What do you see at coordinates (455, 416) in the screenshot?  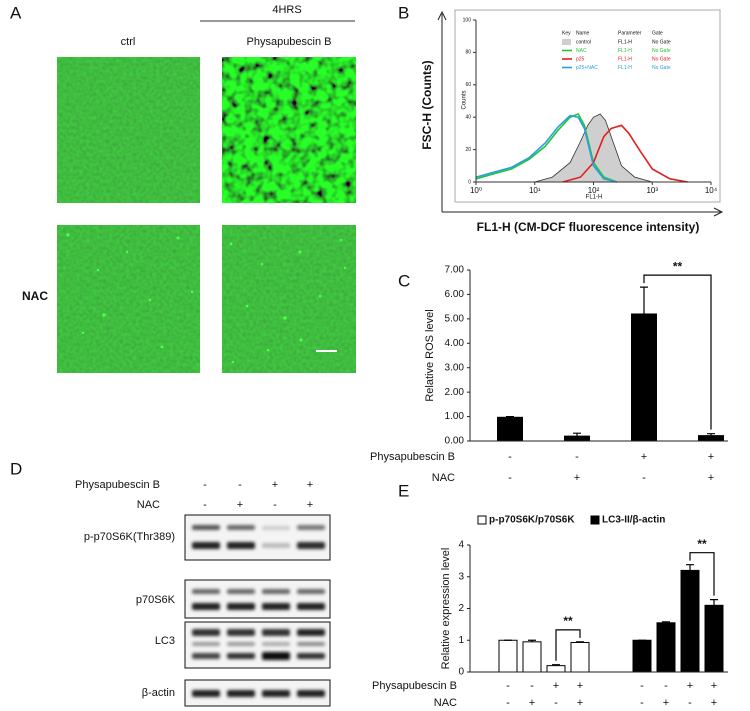 I see `y-tick-label: 1.00` at bounding box center [455, 416].